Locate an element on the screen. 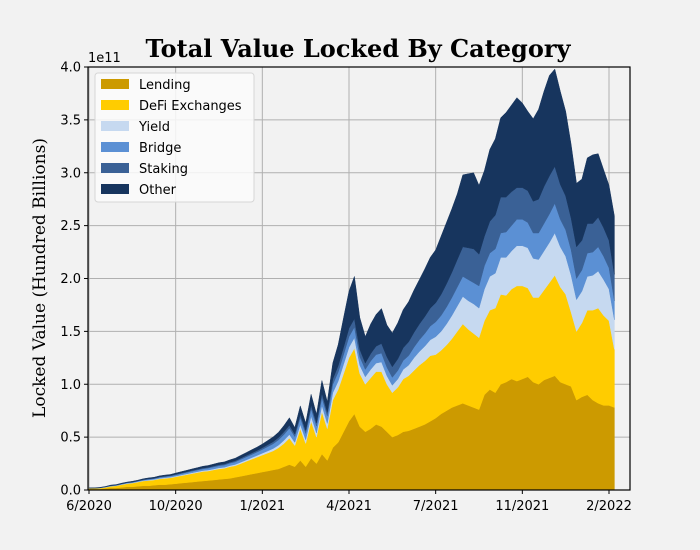 The height and width of the screenshot is (550, 700). y-offset-label: 1e11 is located at coordinates (104, 58).